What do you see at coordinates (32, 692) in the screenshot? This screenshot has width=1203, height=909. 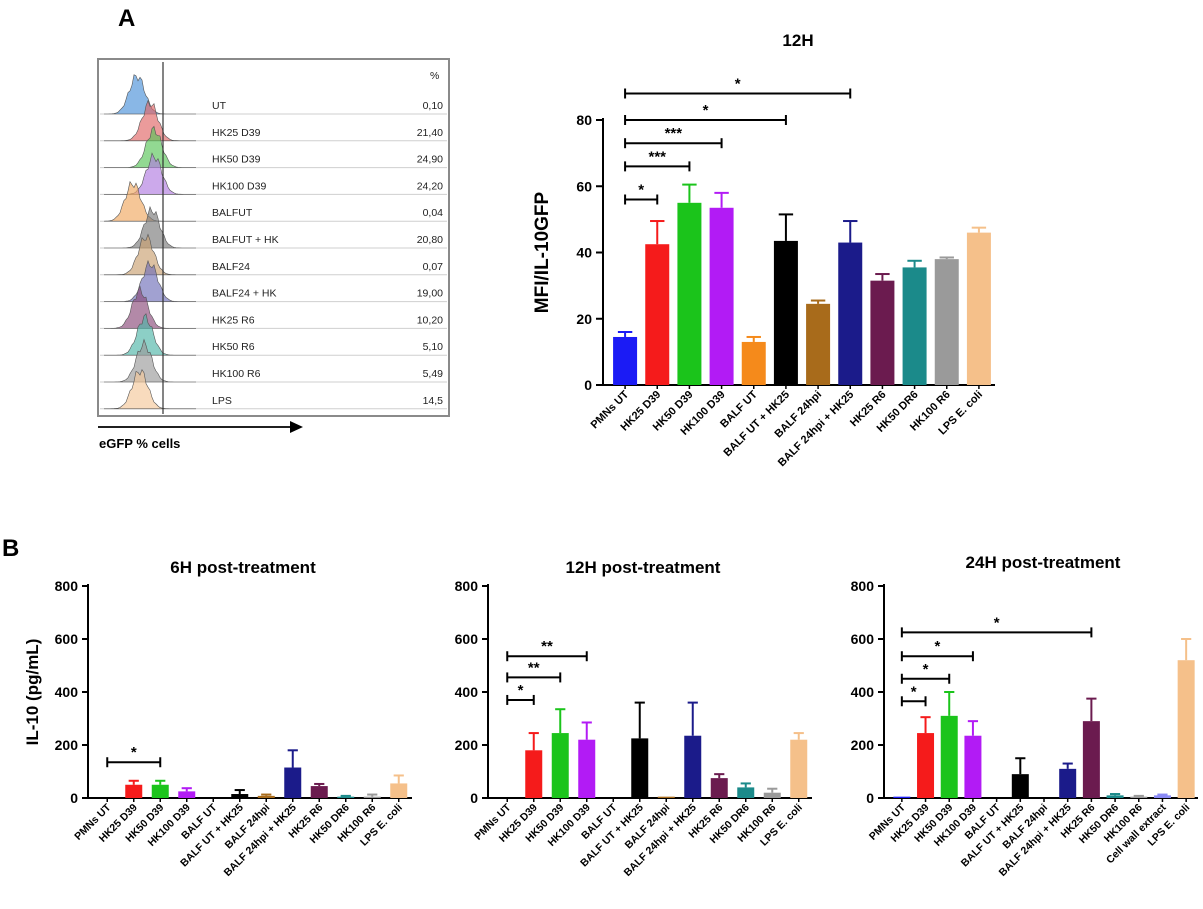 I see `y-axis-label: IL-10 (pg/mL)` at bounding box center [32, 692].